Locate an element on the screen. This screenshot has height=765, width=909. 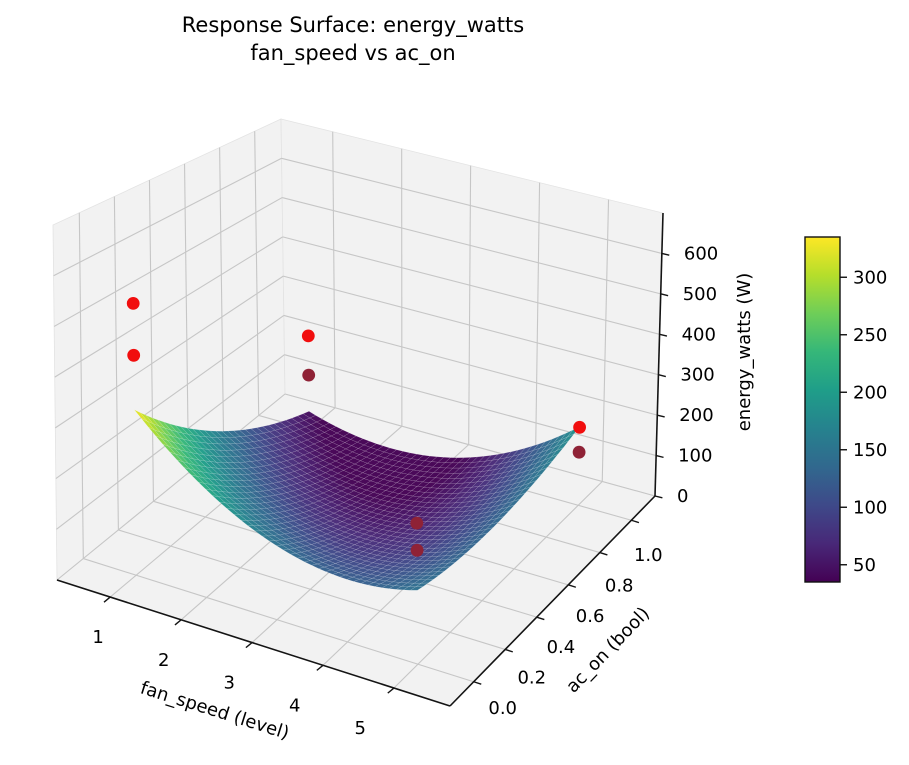
y-tick-label: 1.0 is located at coordinates (648, 555).